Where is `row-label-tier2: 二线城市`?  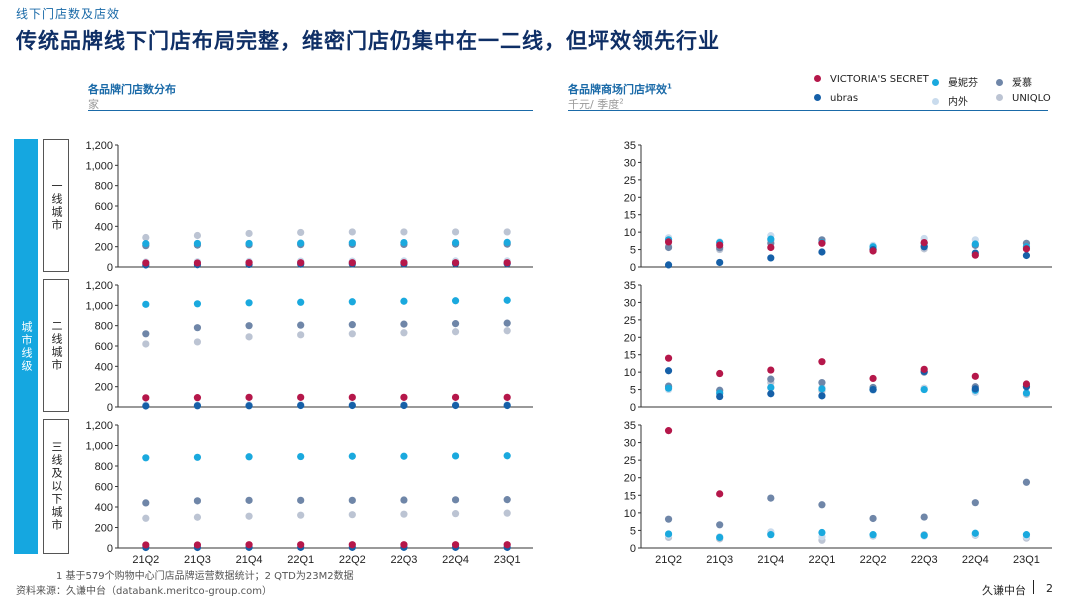 row-label-tier2: 二线城市 is located at coordinates (56, 345).